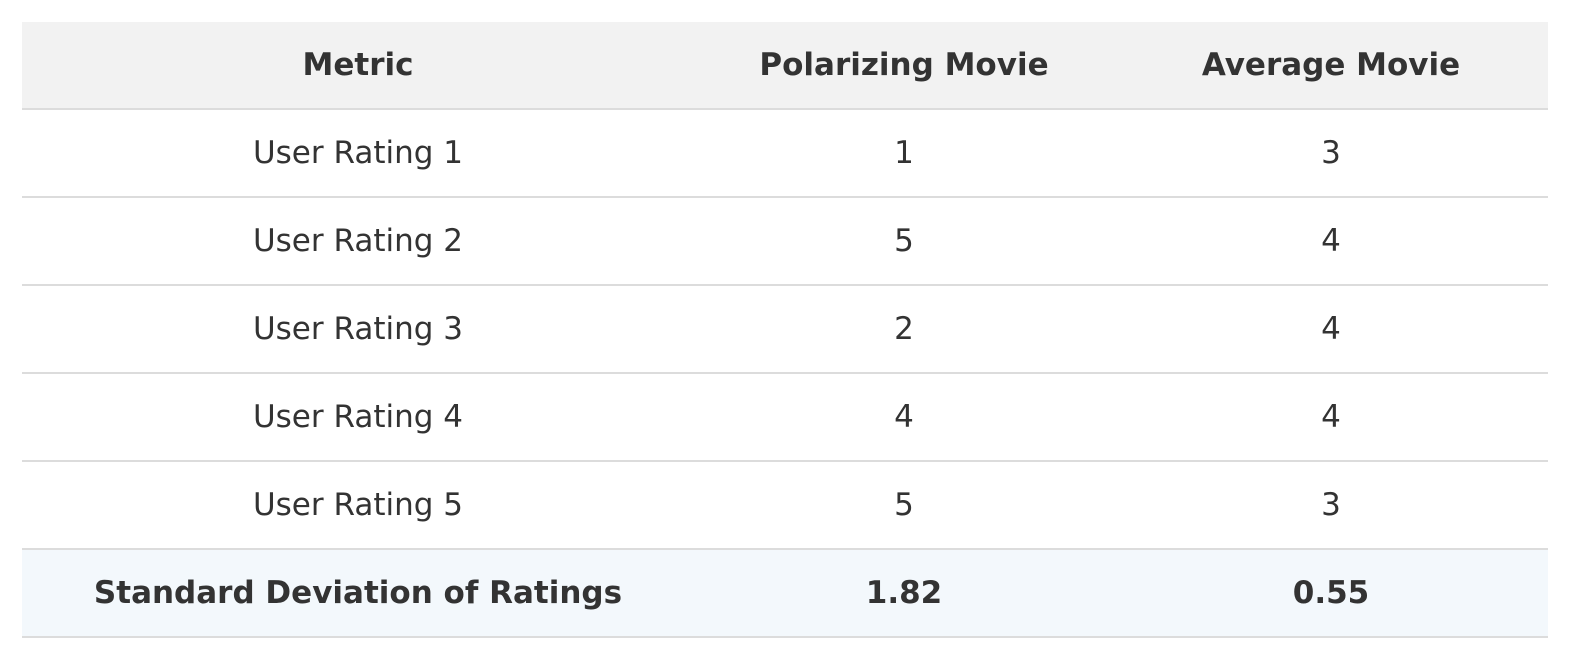 This screenshot has width=1588, height=666. Describe the element at coordinates (904, 66) in the screenshot. I see `column-header: Polarizing Movie` at that location.